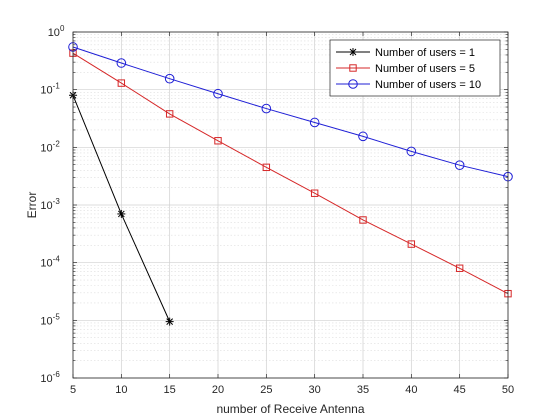 The width and height of the screenshot is (560, 420). Describe the element at coordinates (460, 390) in the screenshot. I see `x-tick-label: 45` at that location.